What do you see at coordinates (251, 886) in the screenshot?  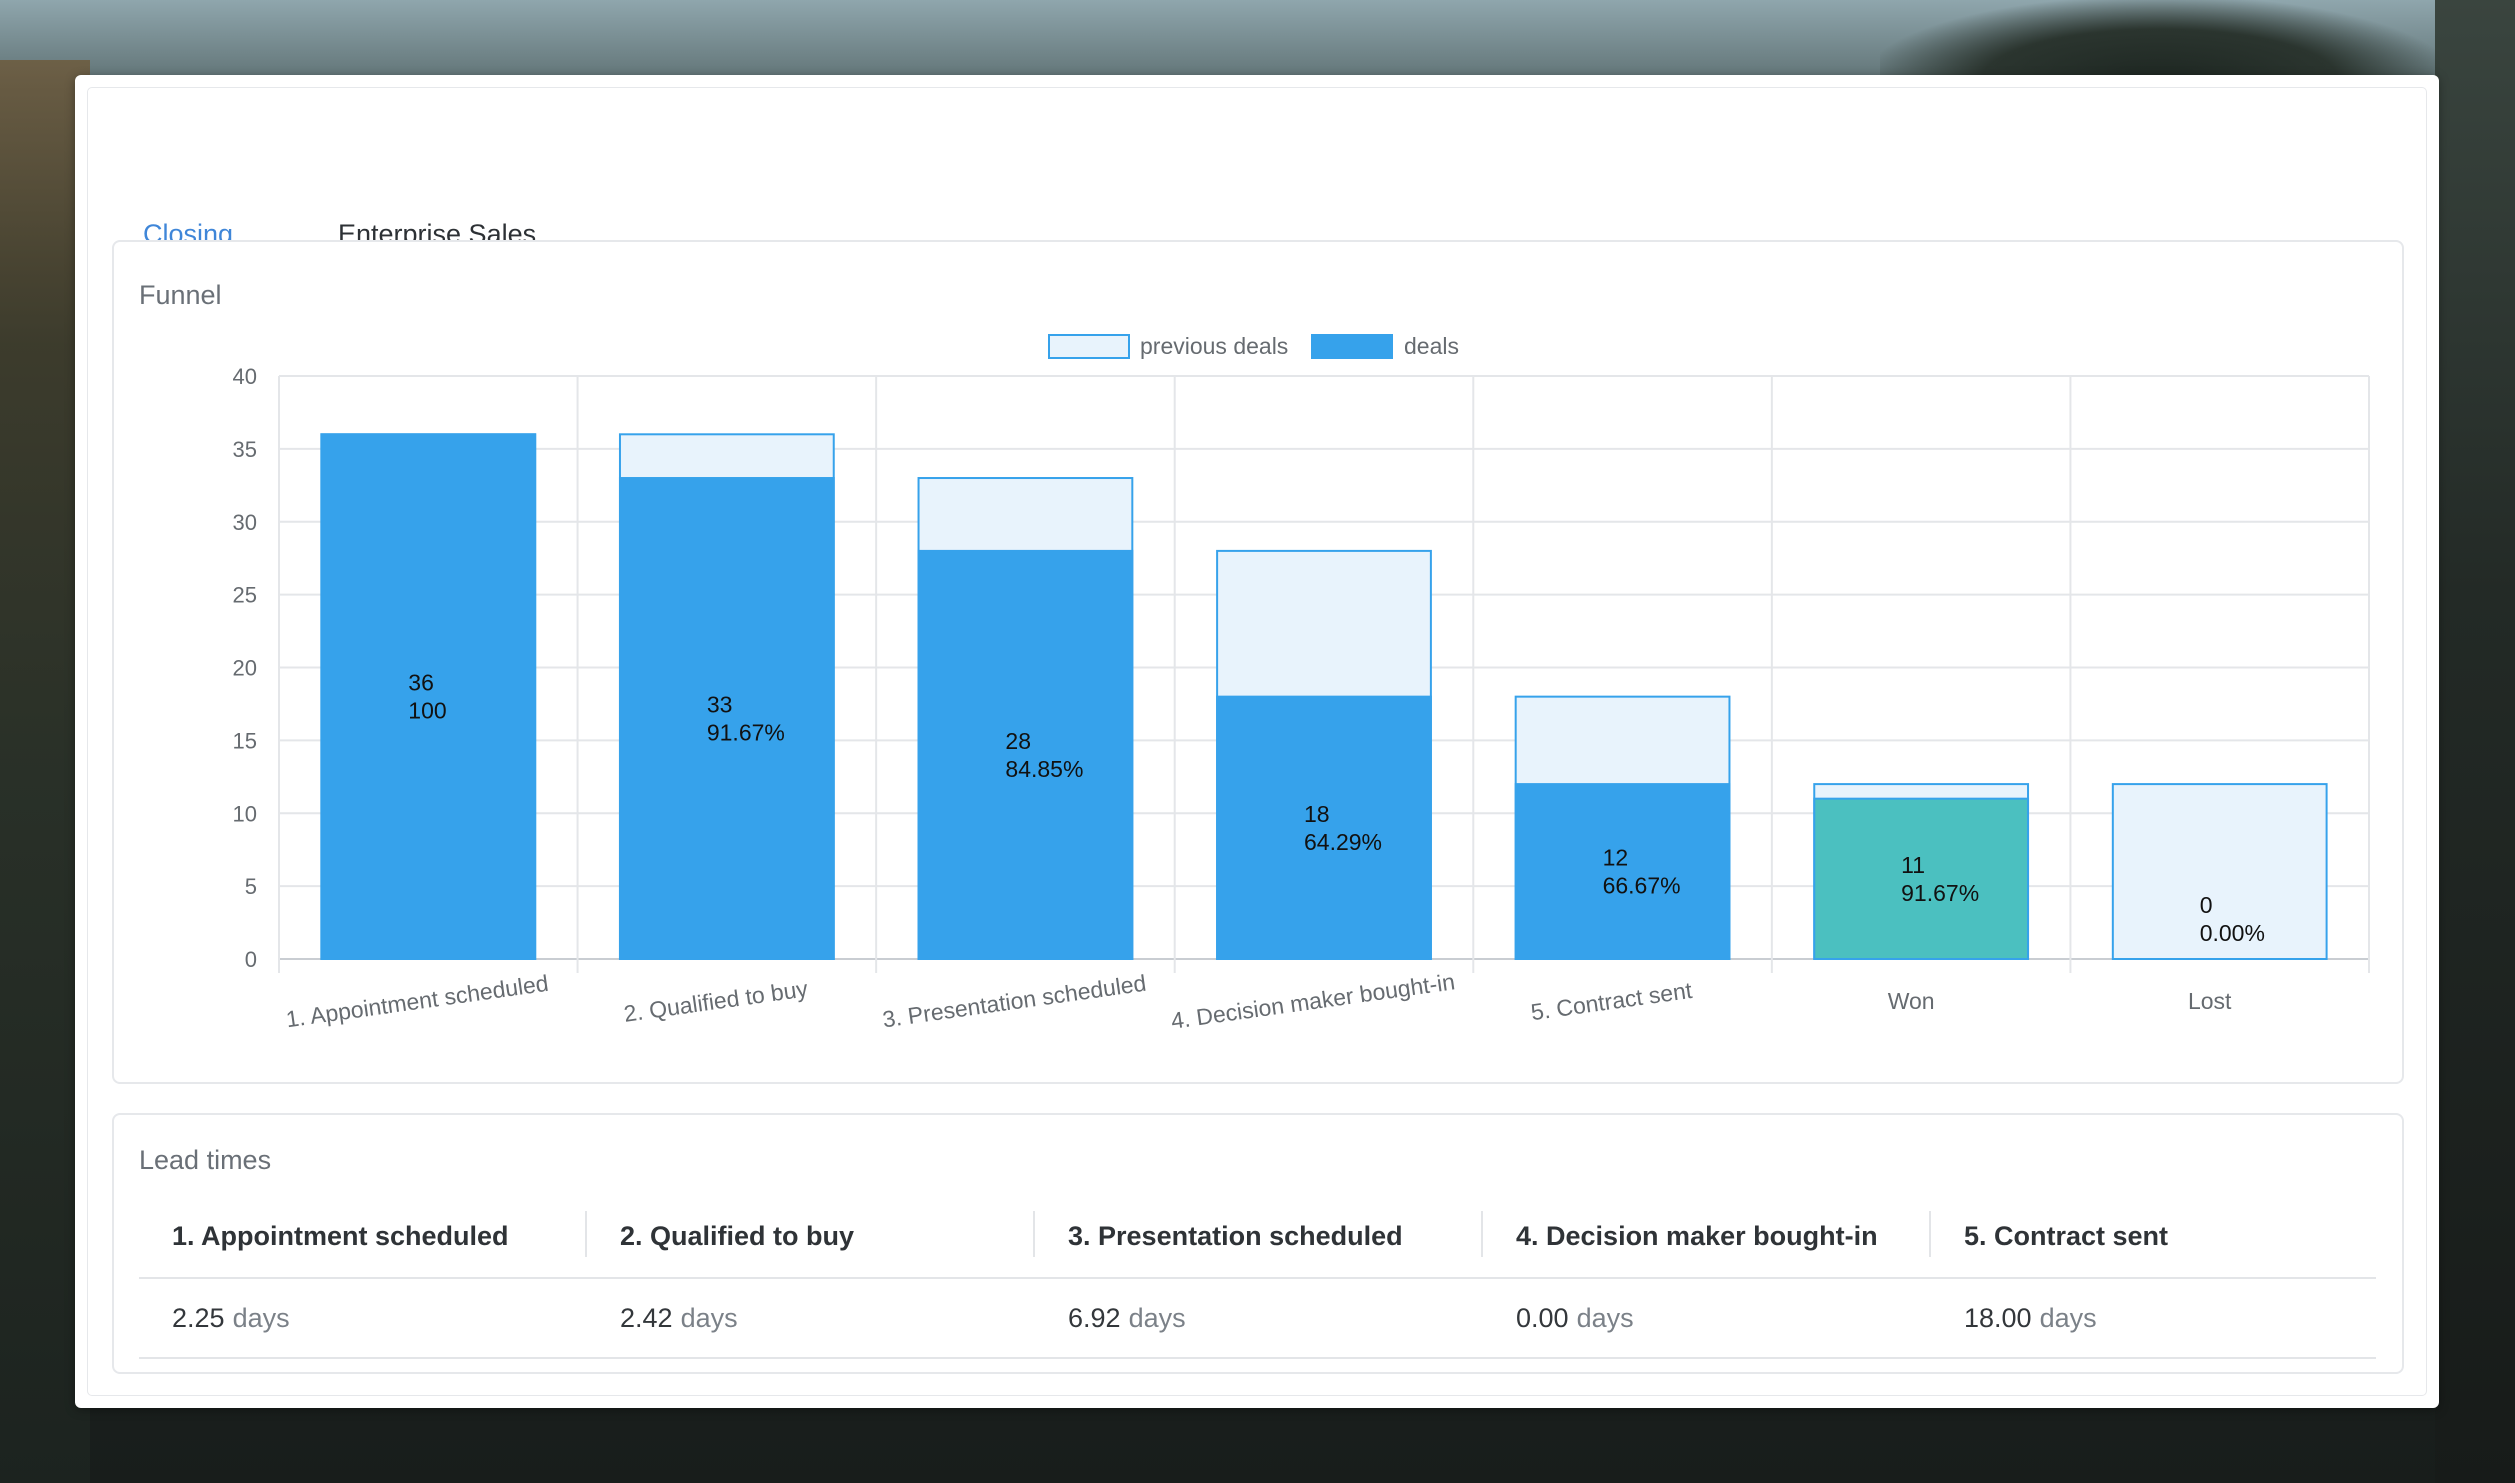 I see `y-tick-label: 5` at bounding box center [251, 886].